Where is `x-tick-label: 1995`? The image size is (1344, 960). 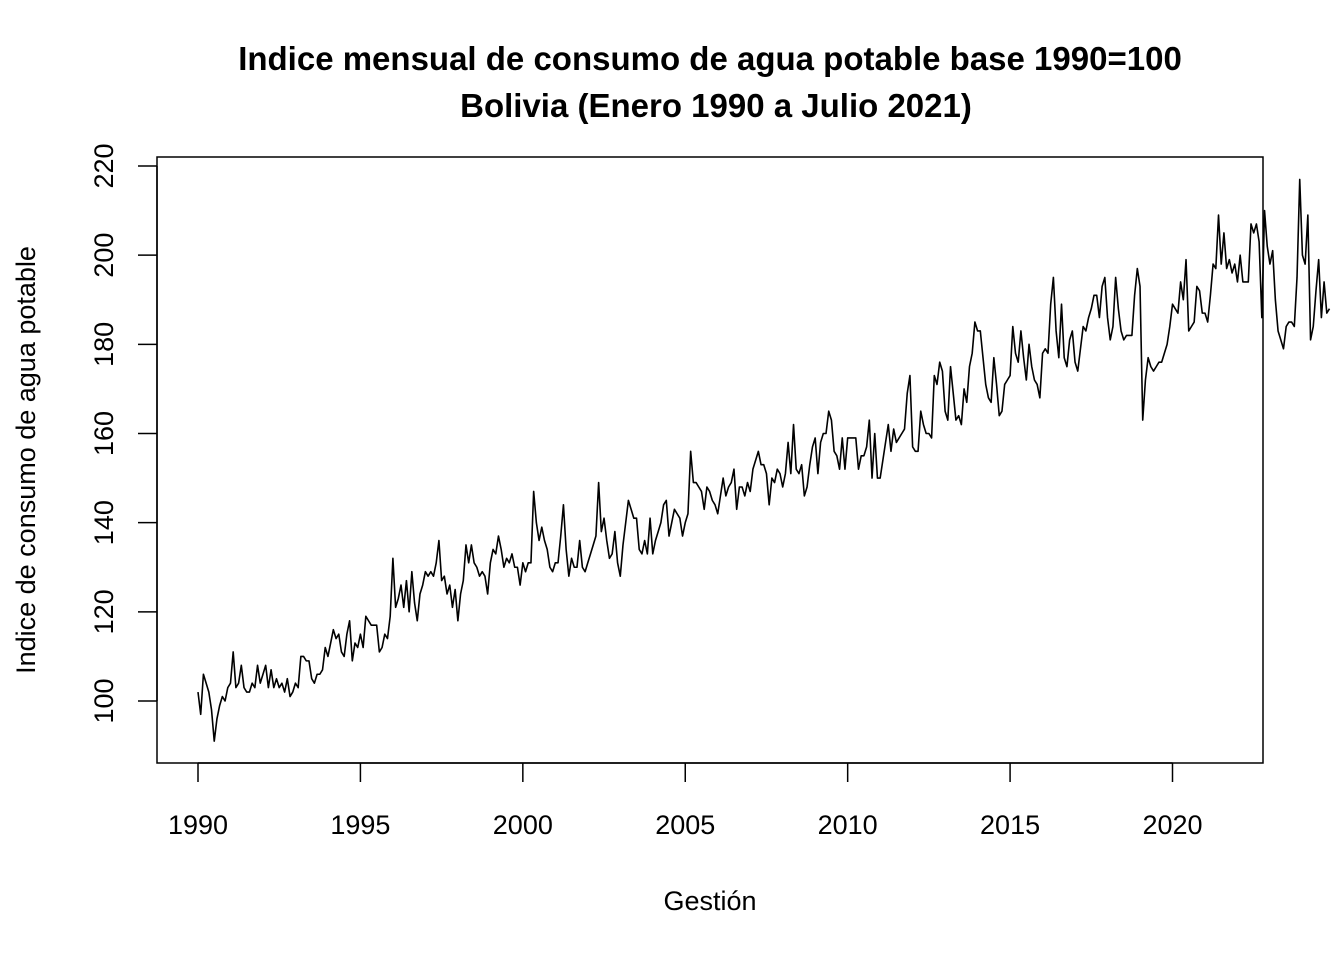 x-tick-label: 1995 is located at coordinates (360, 825).